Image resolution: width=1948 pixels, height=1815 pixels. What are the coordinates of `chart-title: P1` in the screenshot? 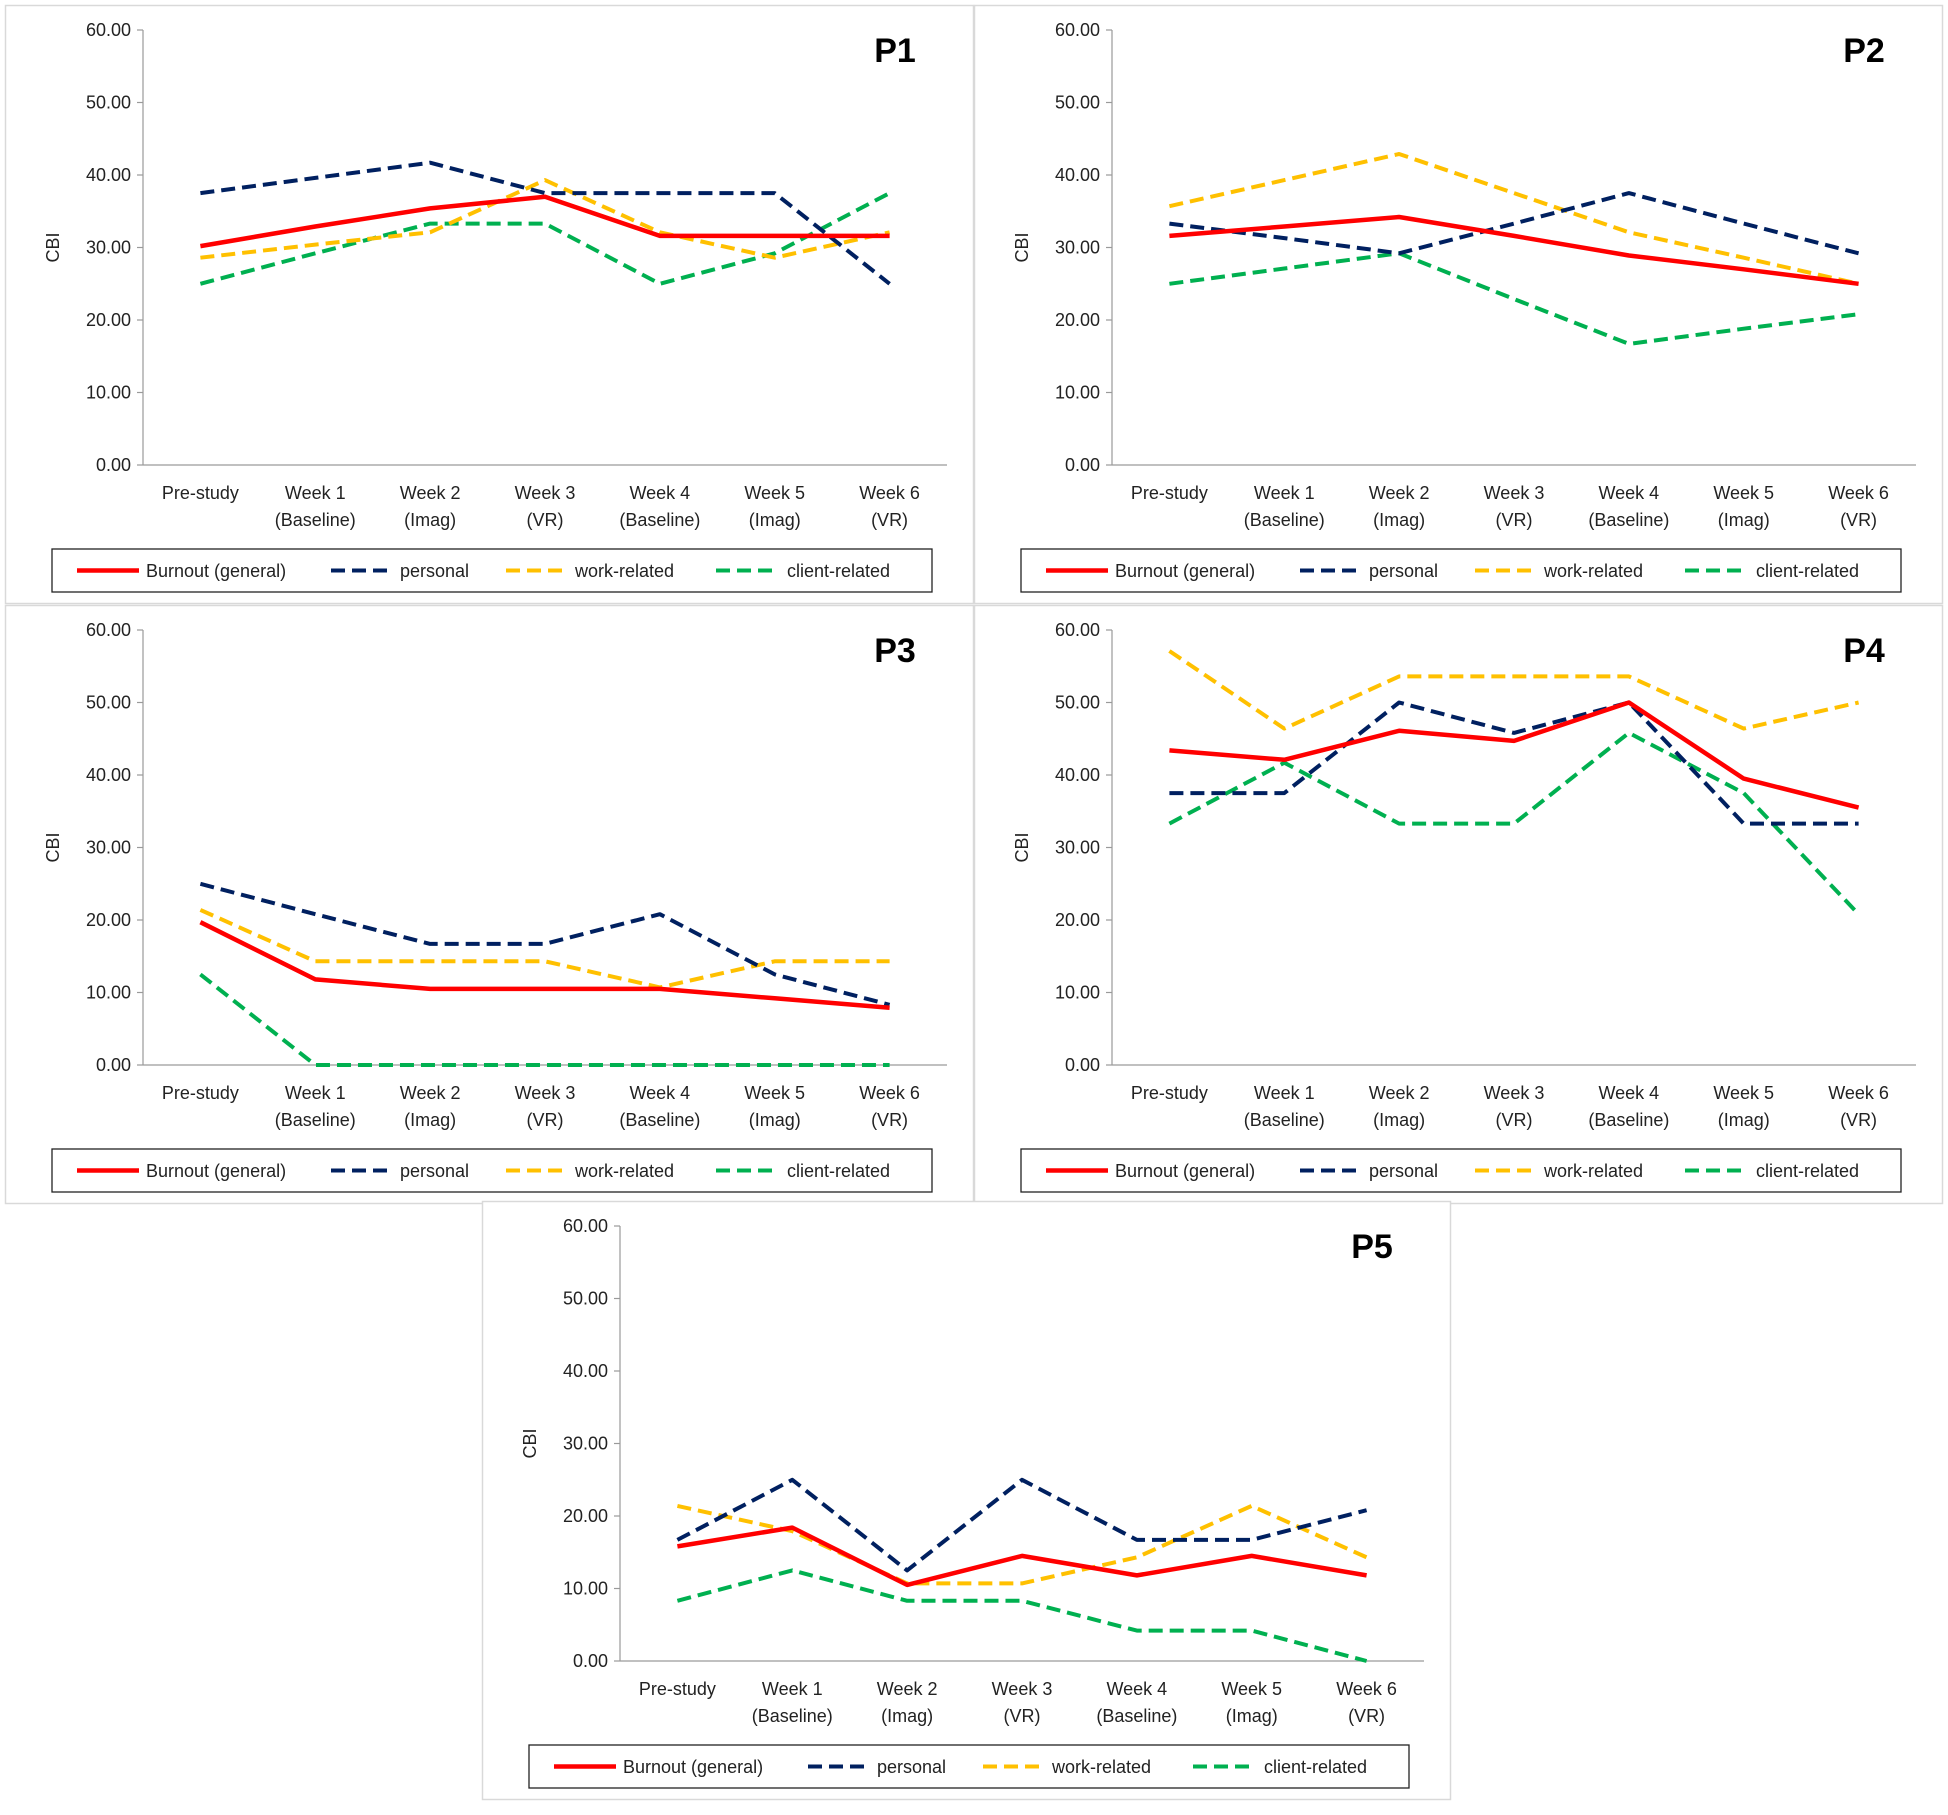 It's located at (895, 51).